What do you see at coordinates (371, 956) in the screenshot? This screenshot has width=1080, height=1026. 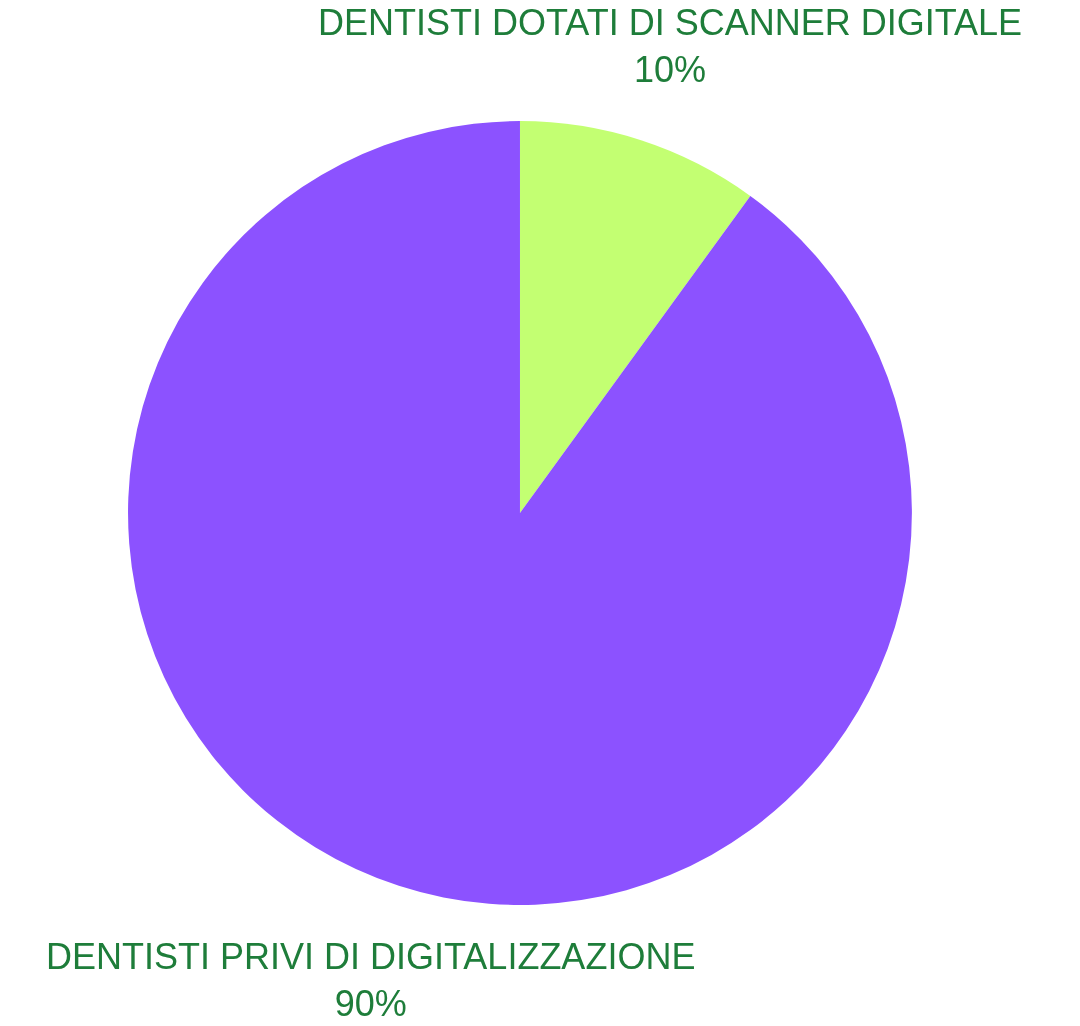 I see `slice-label: DENTISTI PRIVI DI DIGITALIZZAZIONE` at bounding box center [371, 956].